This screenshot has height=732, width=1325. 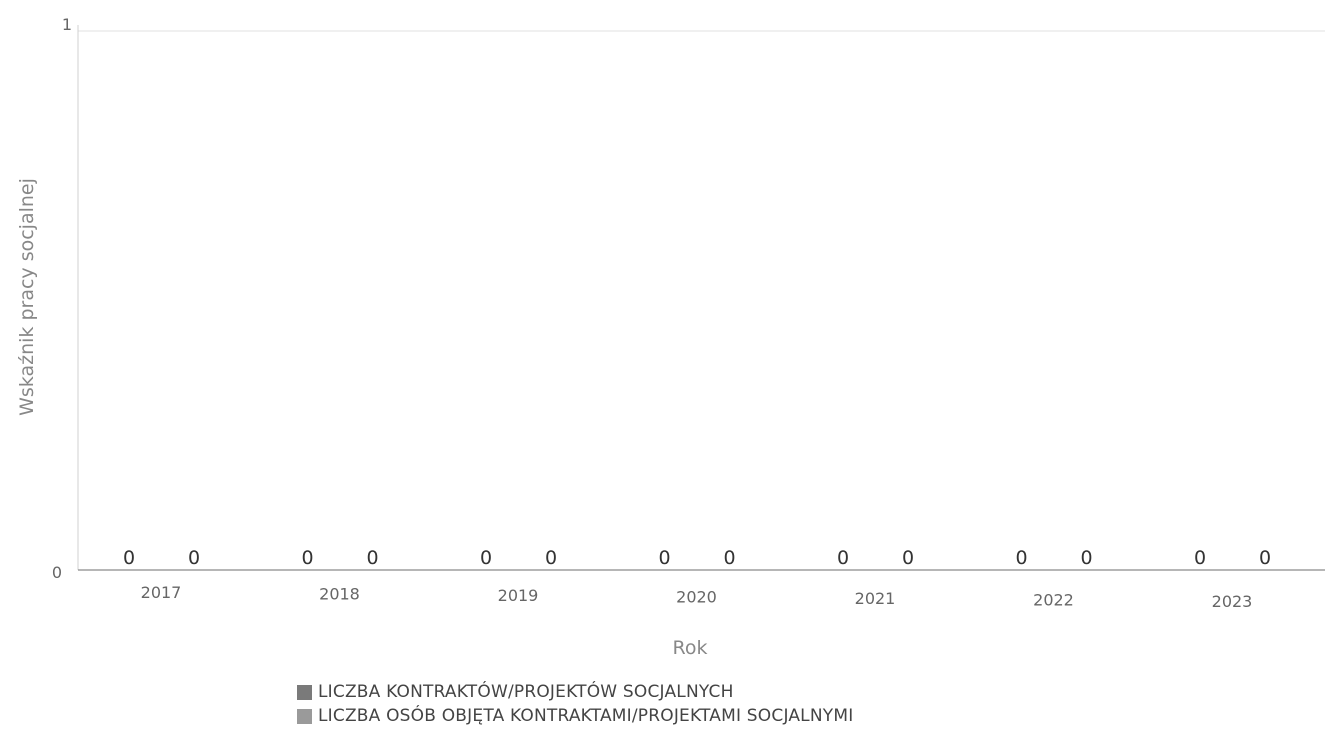 What do you see at coordinates (875, 598) in the screenshot?
I see `x-tick-label-2021: 2021` at bounding box center [875, 598].